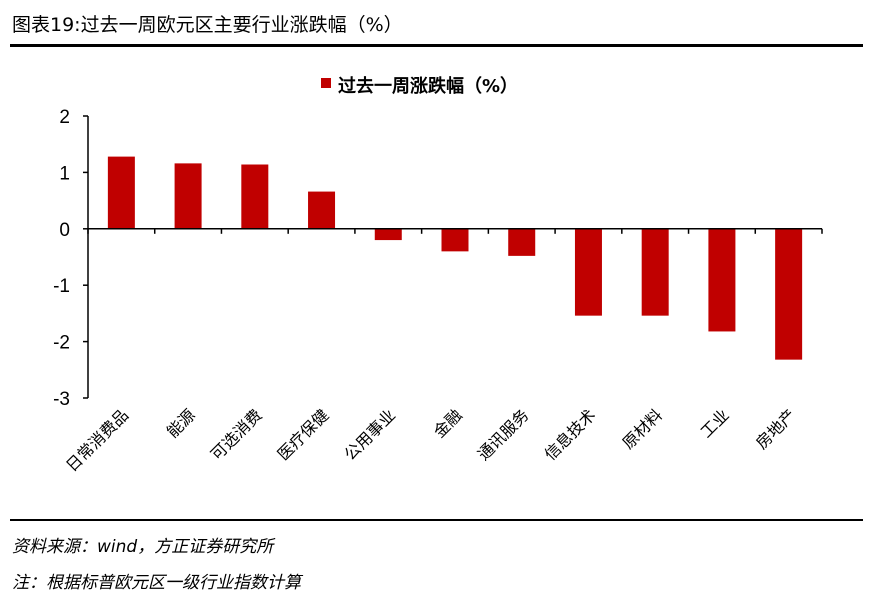 The height and width of the screenshot is (605, 870). Describe the element at coordinates (303, 434) in the screenshot. I see `x-category-label: 医疗保健` at that location.